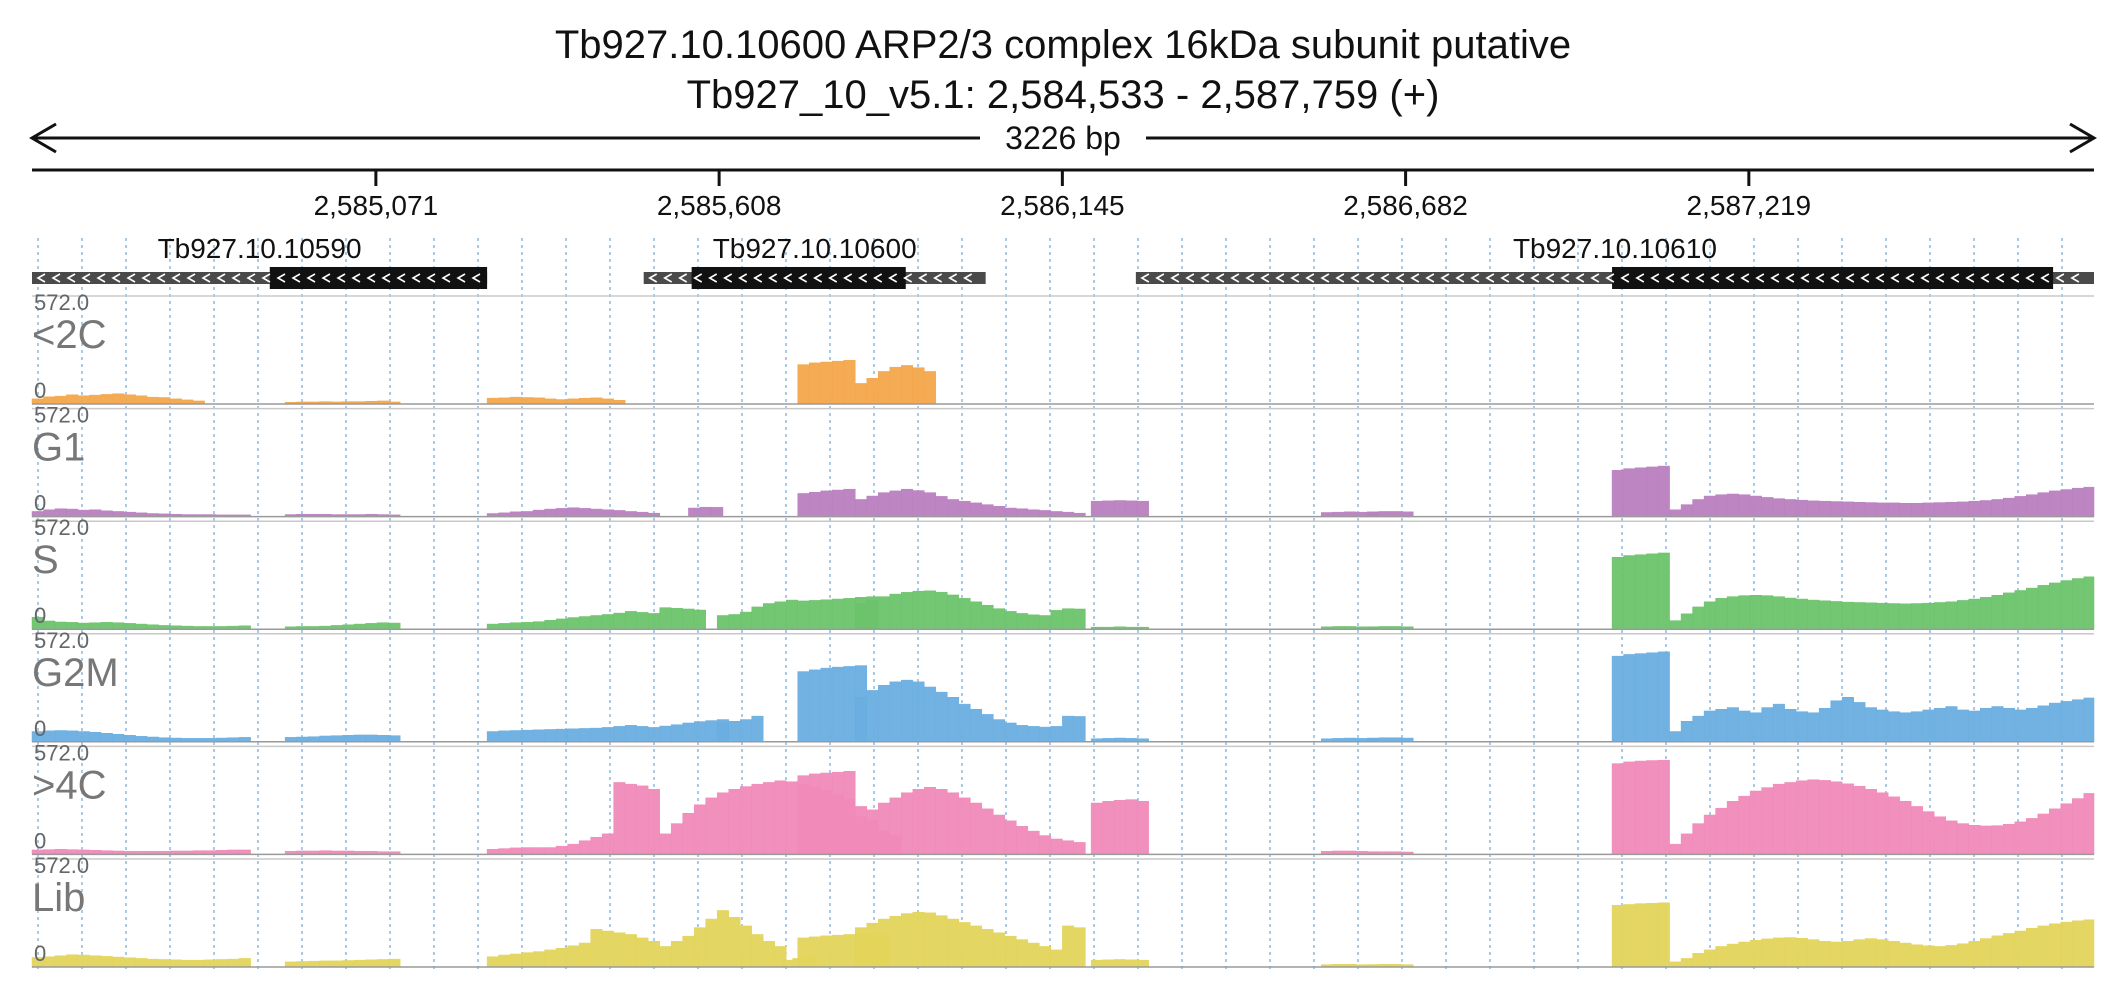 The height and width of the screenshot is (1000, 2126). What do you see at coordinates (1062, 347) in the screenshot?
I see `track-2C: 572.0 0 <2C` at bounding box center [1062, 347].